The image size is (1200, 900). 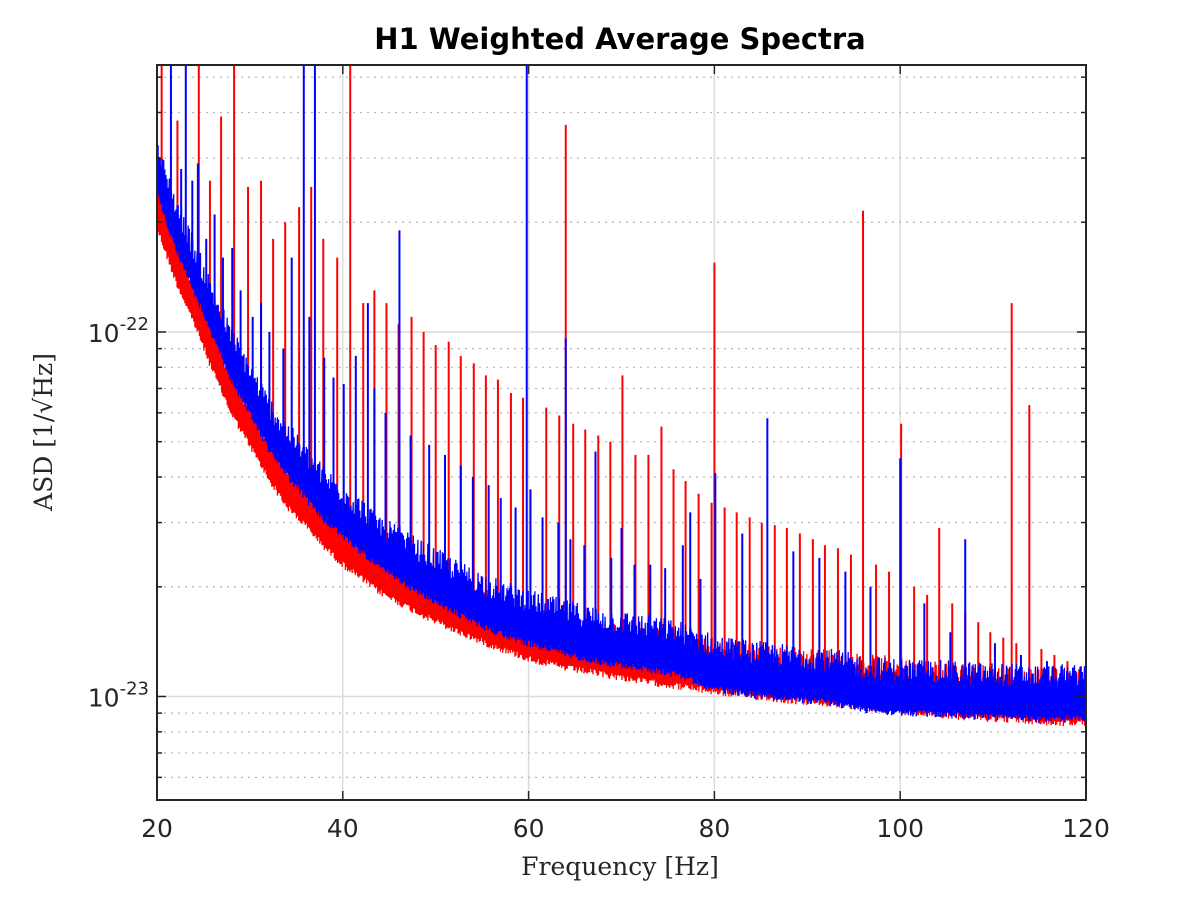 I want to click on x-tick-label: 20, so click(x=157, y=828).